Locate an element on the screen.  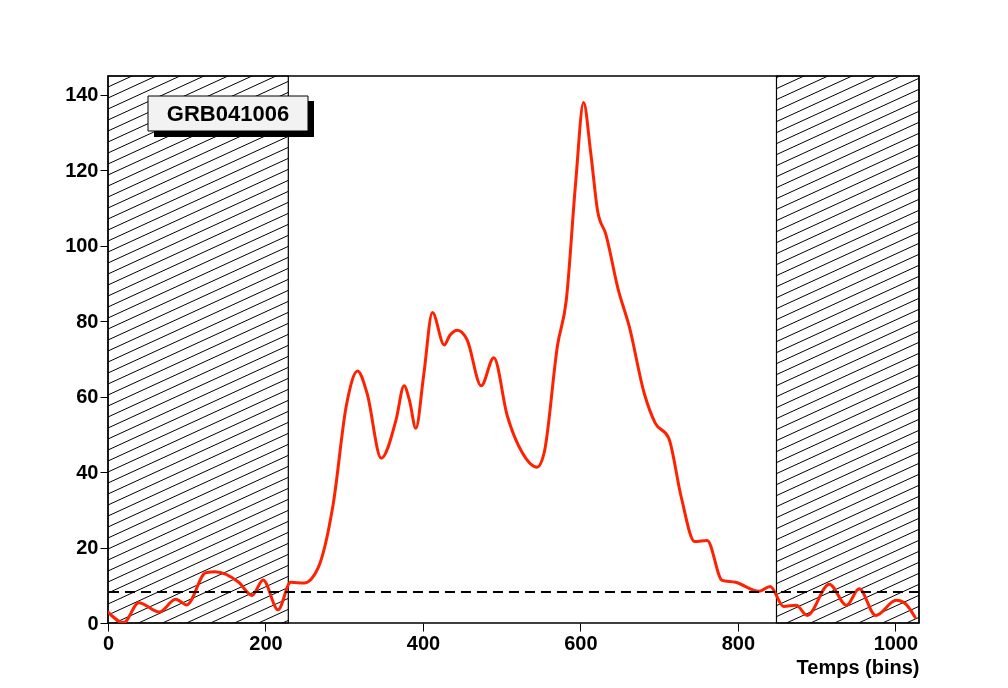
x-axis-title: Temps (bins) is located at coordinates (858, 666).